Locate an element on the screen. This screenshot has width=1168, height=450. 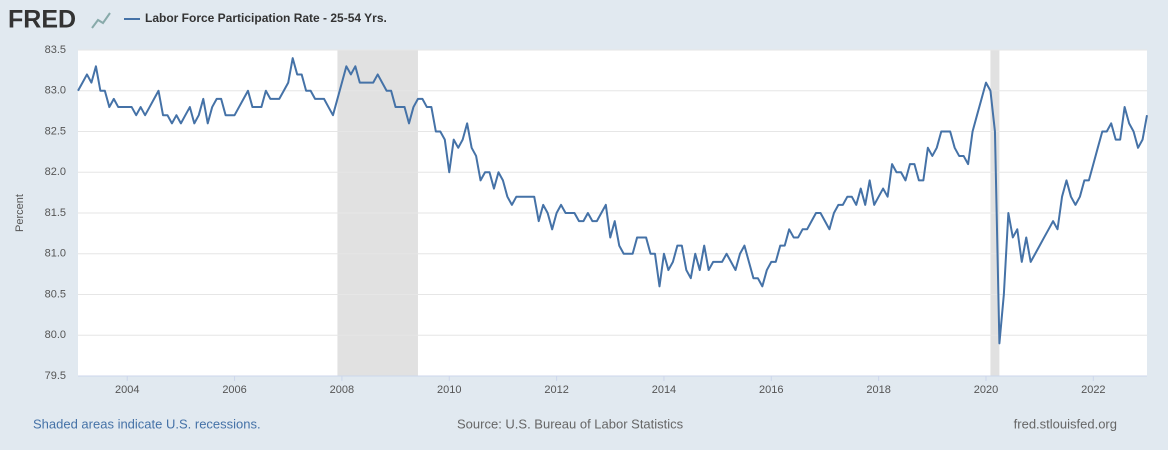
x-tick-label: 2016 is located at coordinates (771, 390).